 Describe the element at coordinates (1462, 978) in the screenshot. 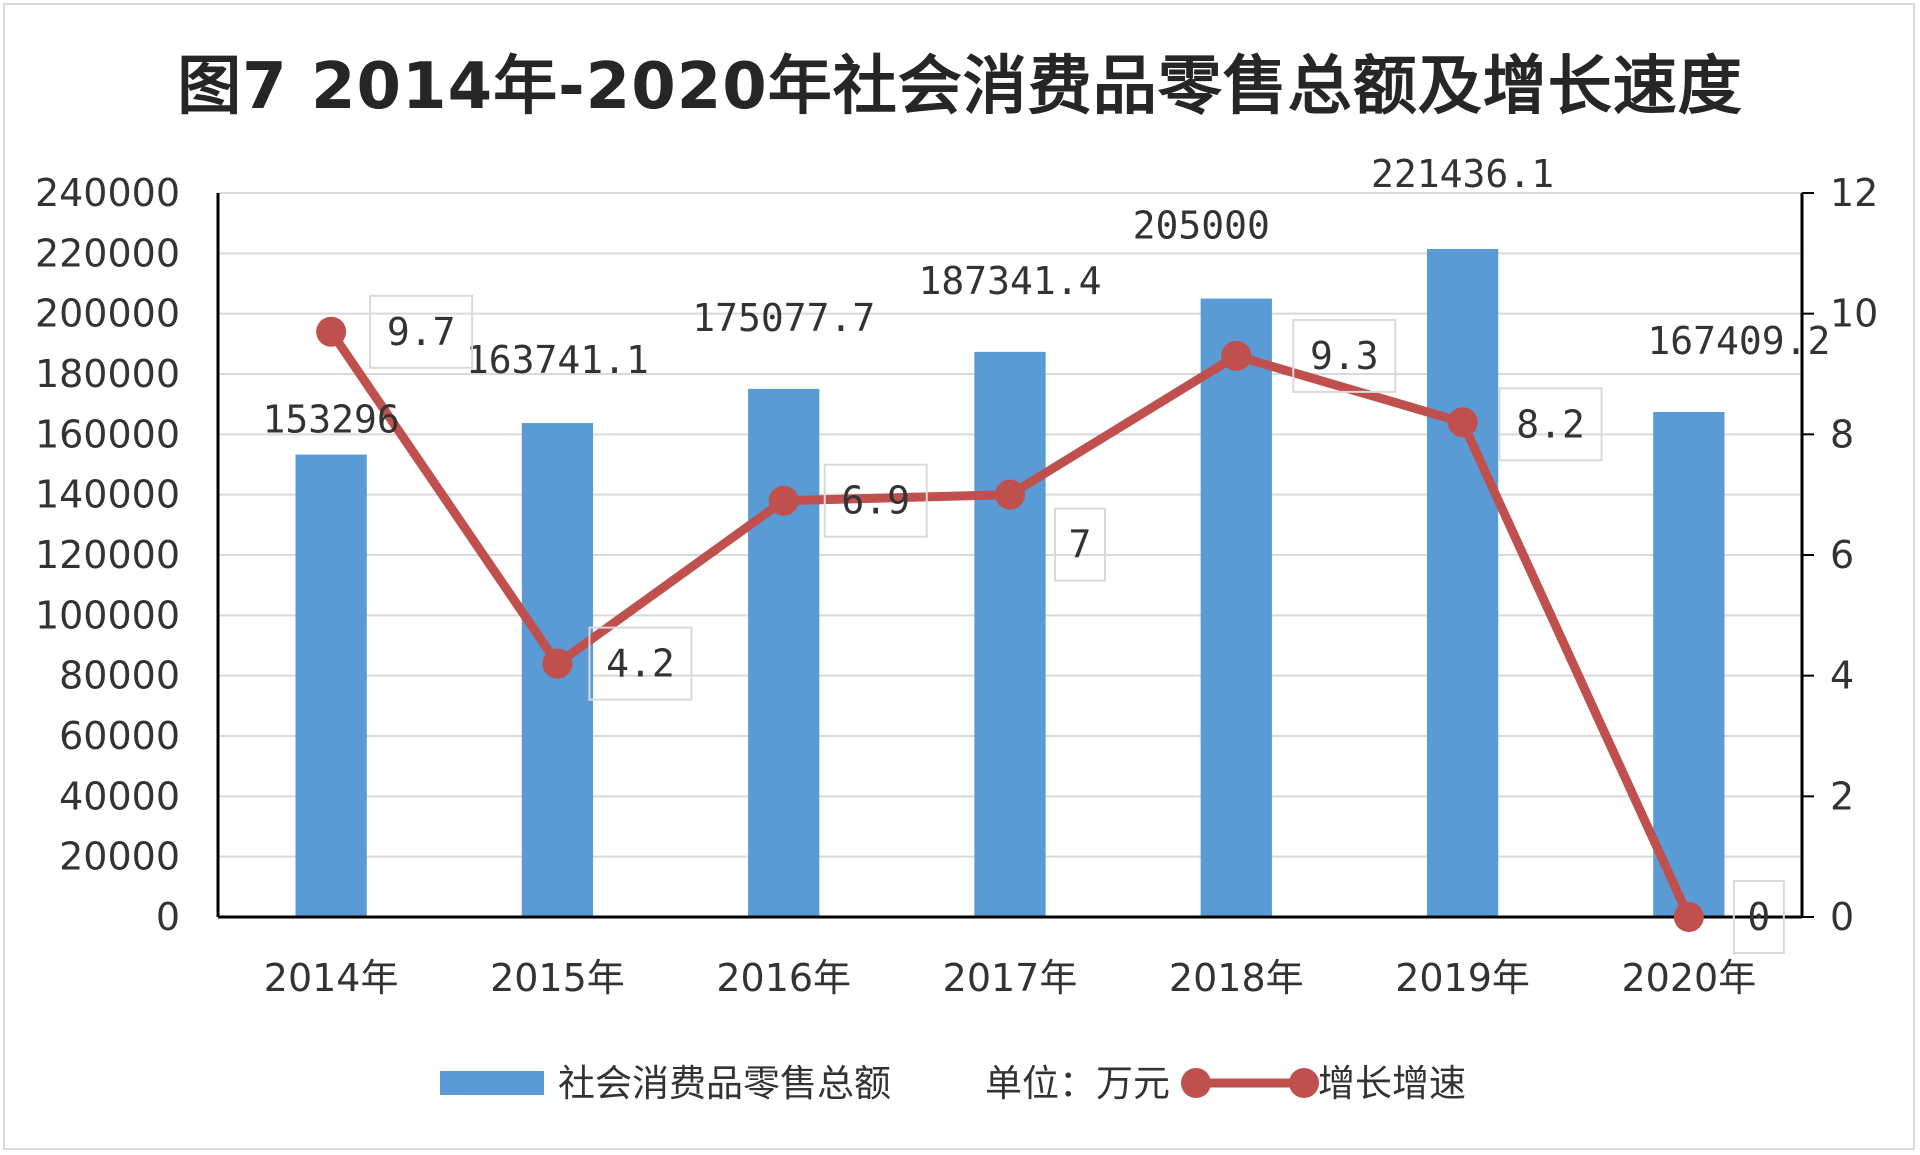

I see `x-tick-label: 2019年` at that location.